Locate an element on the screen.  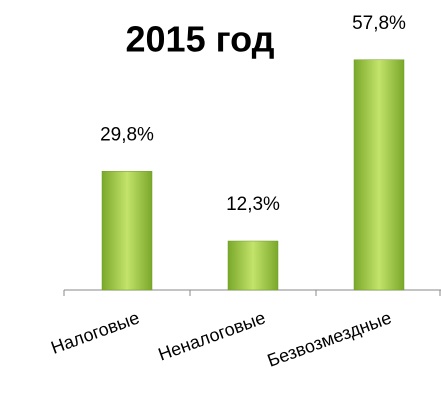
value-label: 12,3% is located at coordinates (253, 204).